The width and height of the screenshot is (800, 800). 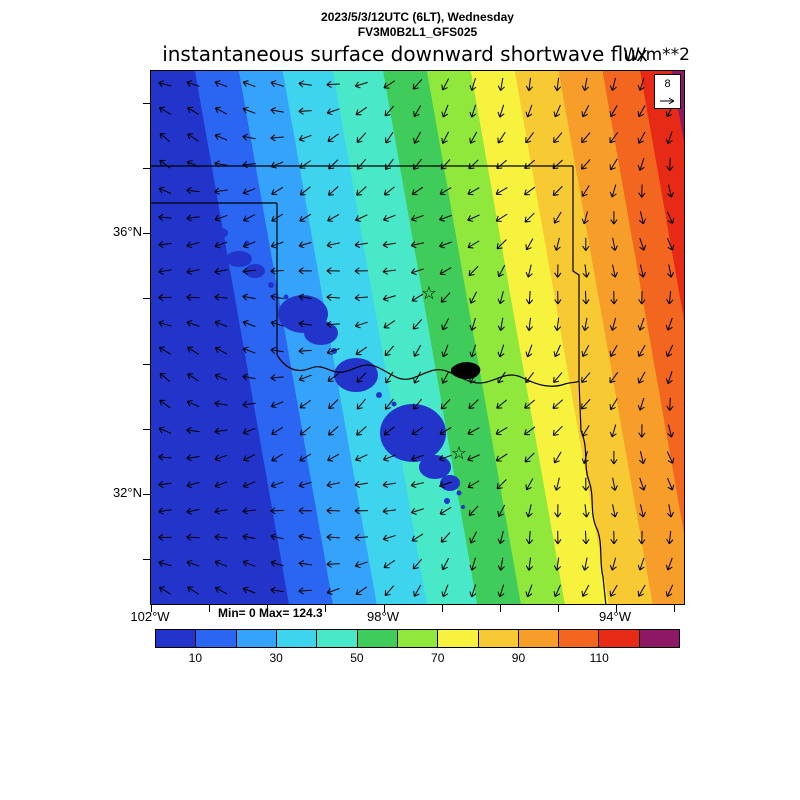 What do you see at coordinates (576, 273) in the screenshot?
I see `state-border` at bounding box center [576, 273].